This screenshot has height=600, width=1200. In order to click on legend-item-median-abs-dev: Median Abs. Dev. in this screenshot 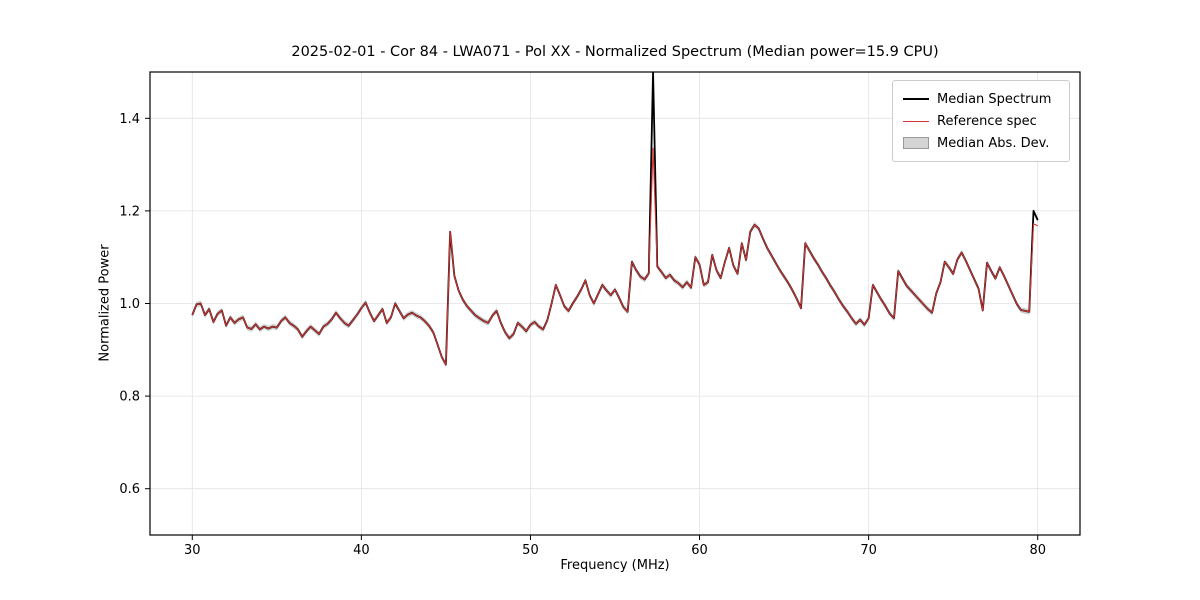, I will do `click(981, 143)`.